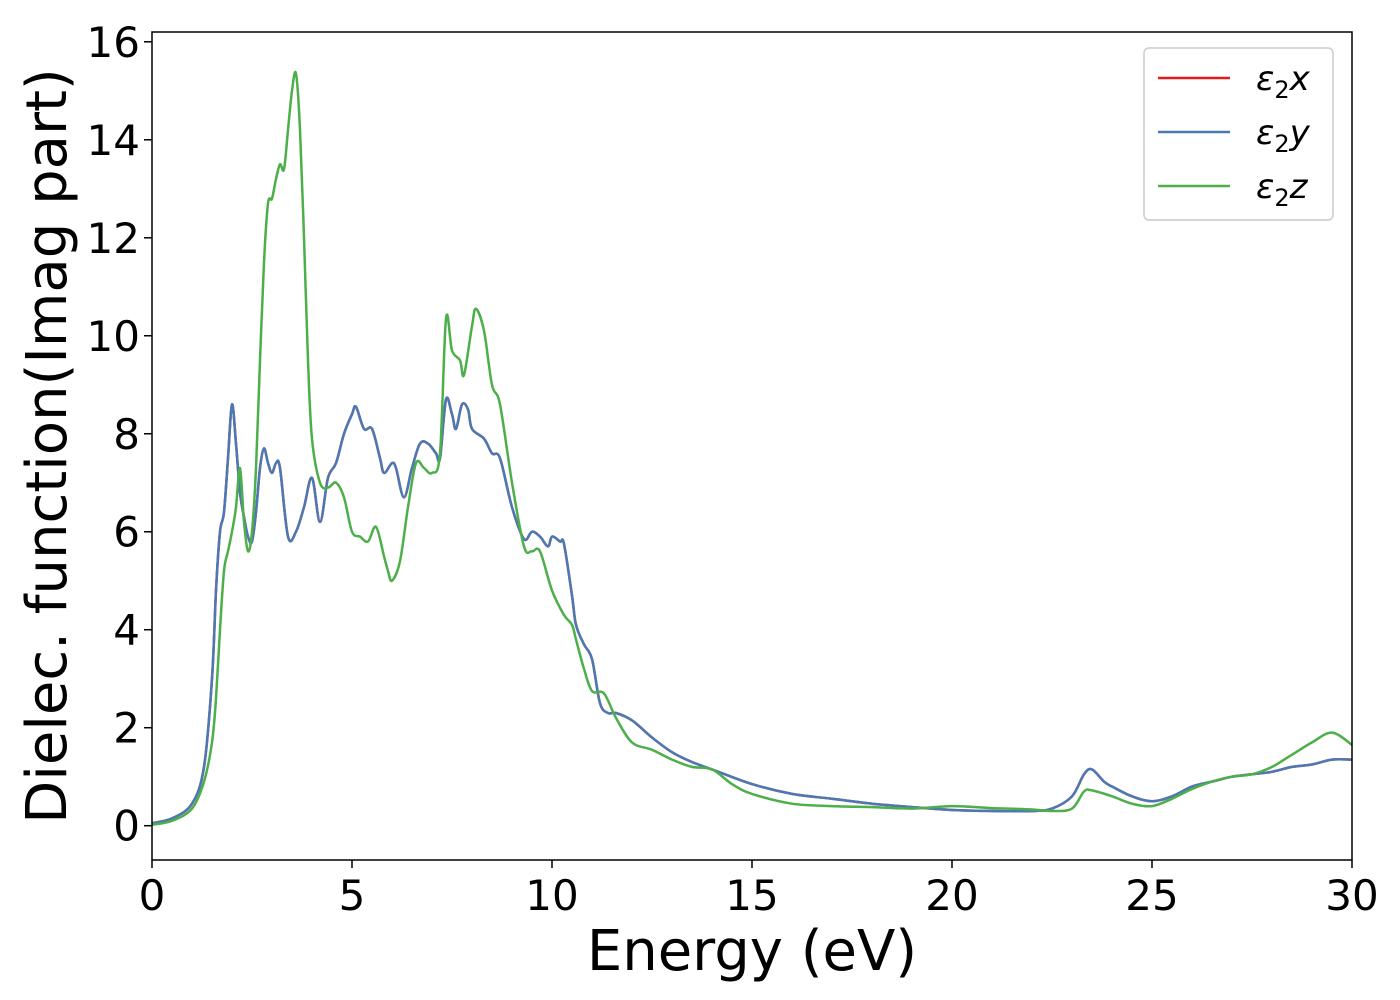 This screenshot has height=1000, width=1400. Describe the element at coordinates (752, 951) in the screenshot. I see `x-axis-label: Energy (eV)` at that location.